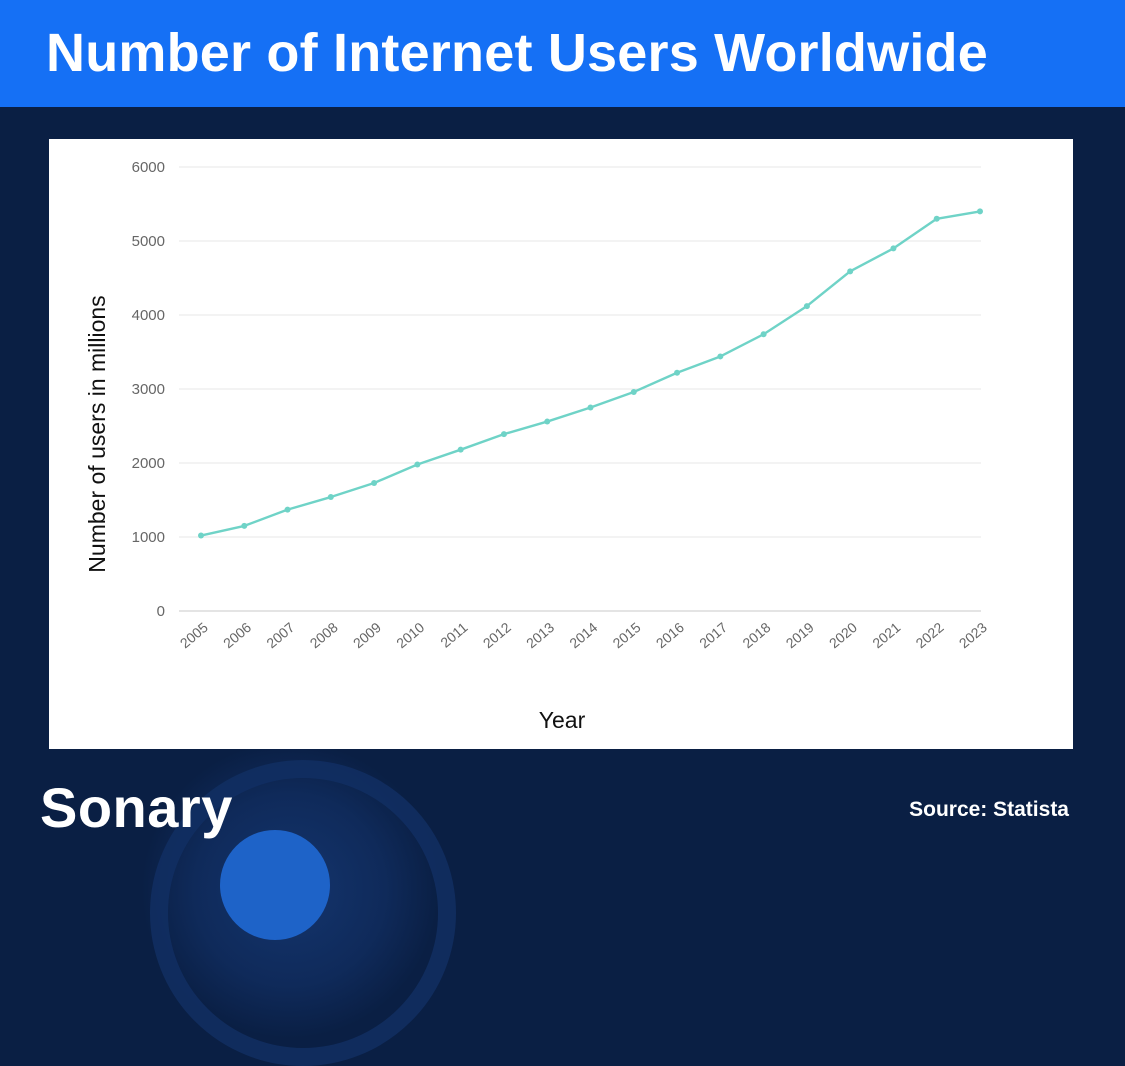  What do you see at coordinates (713, 635) in the screenshot?
I see `x-tick-label: 2017` at bounding box center [713, 635].